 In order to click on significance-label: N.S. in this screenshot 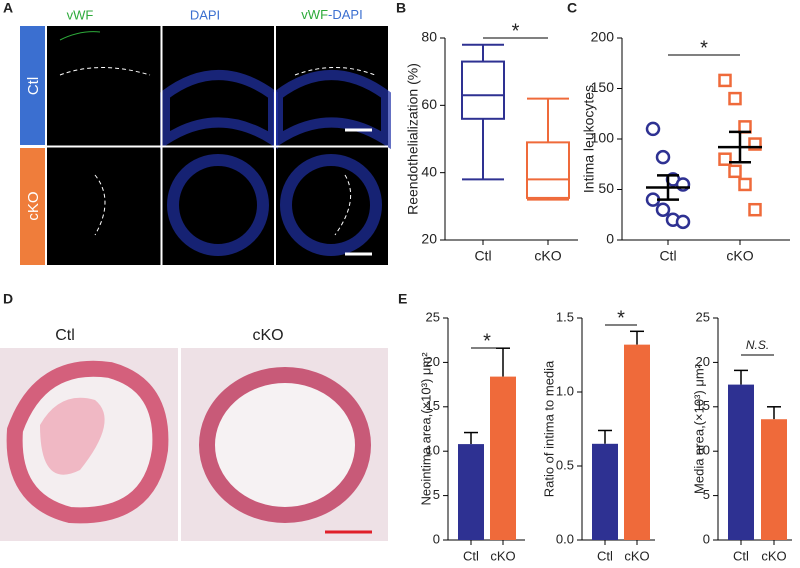, I will do `click(757, 345)`.